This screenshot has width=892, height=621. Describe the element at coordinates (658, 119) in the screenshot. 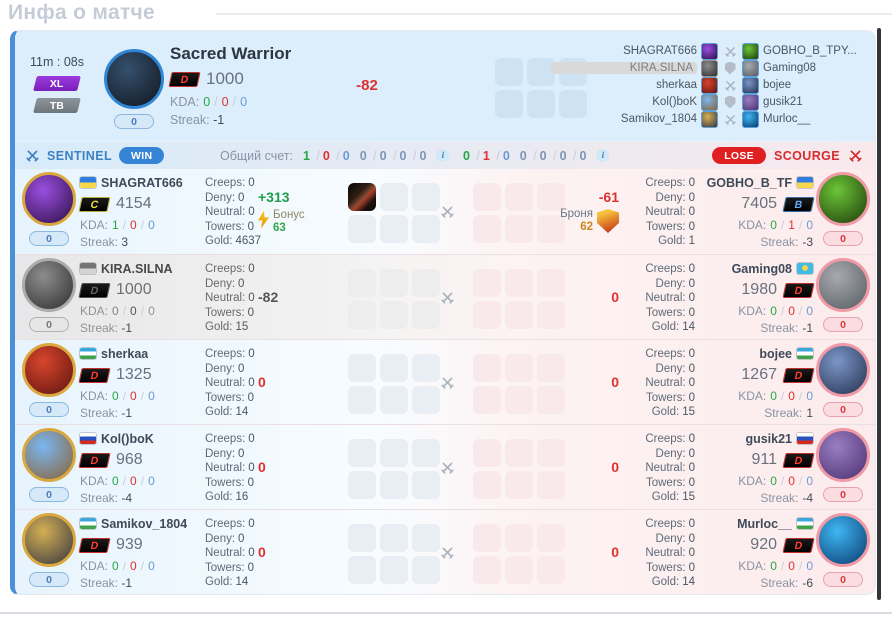

I see `roster-player-name: Samikov_1804` at that location.